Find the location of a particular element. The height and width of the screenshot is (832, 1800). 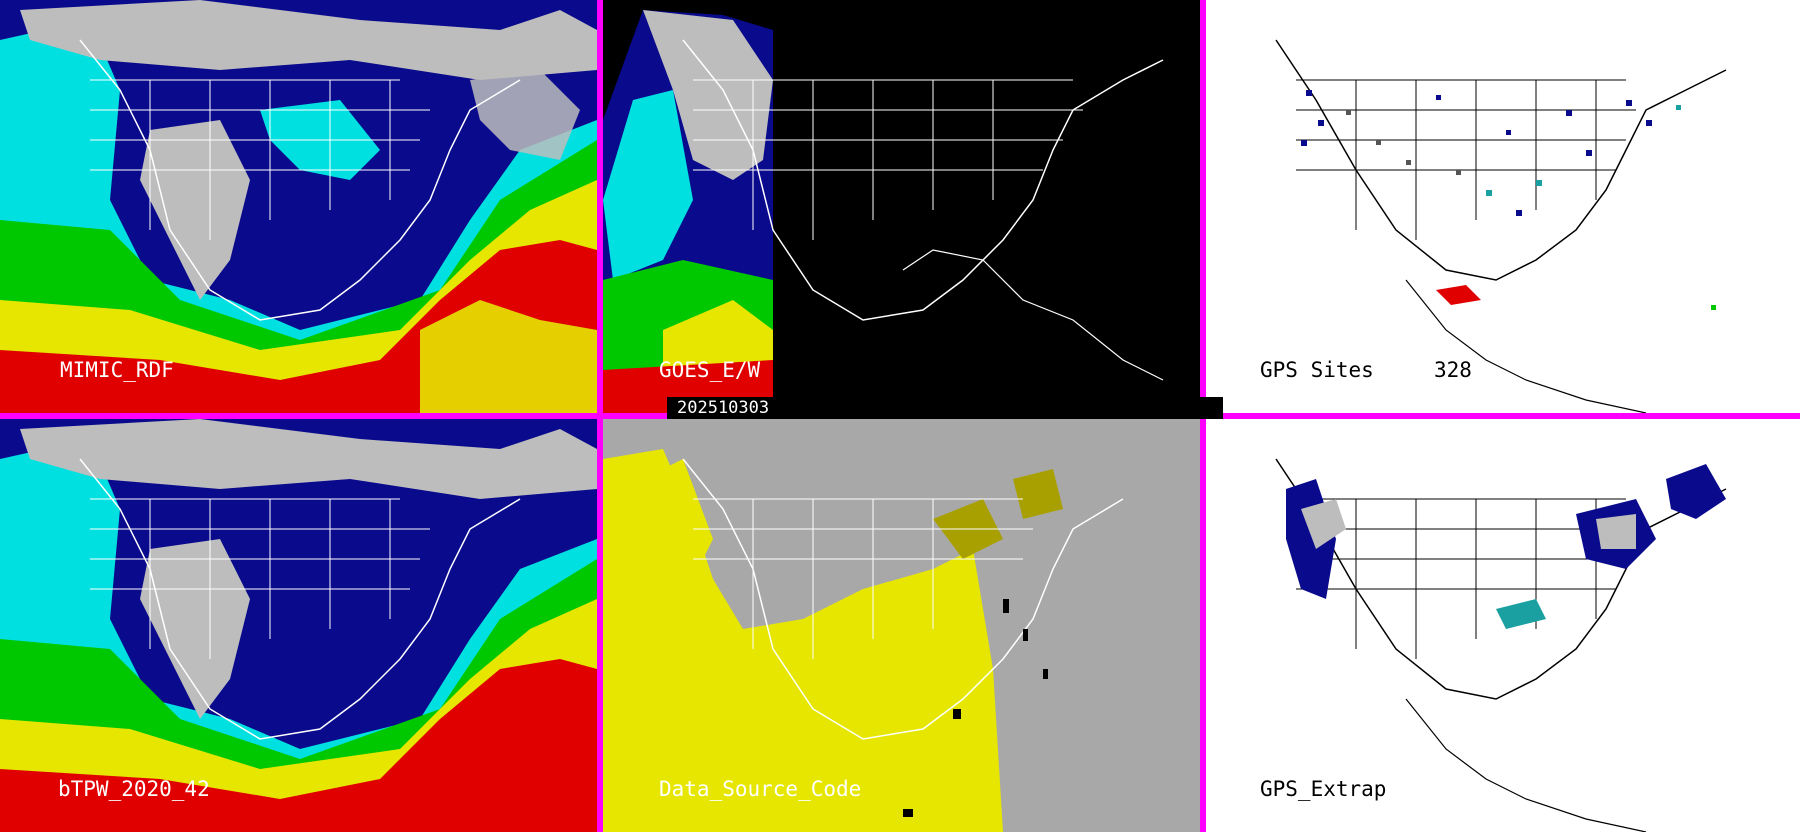

date-stamp-bar: 202510303 is located at coordinates (945, 408).